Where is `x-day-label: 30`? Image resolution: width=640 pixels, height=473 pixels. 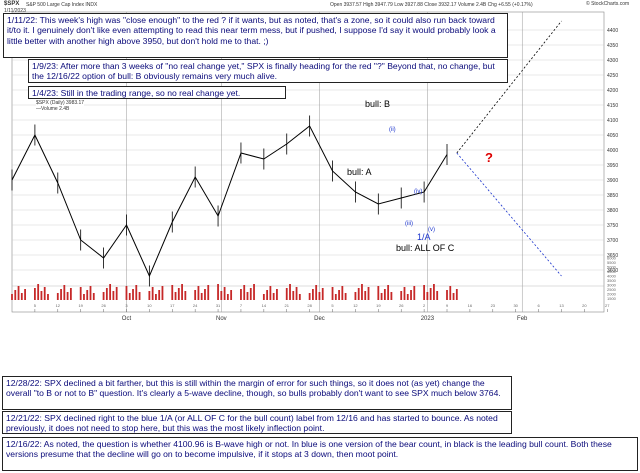
x-day-label: 30 is located at coordinates (515, 305).